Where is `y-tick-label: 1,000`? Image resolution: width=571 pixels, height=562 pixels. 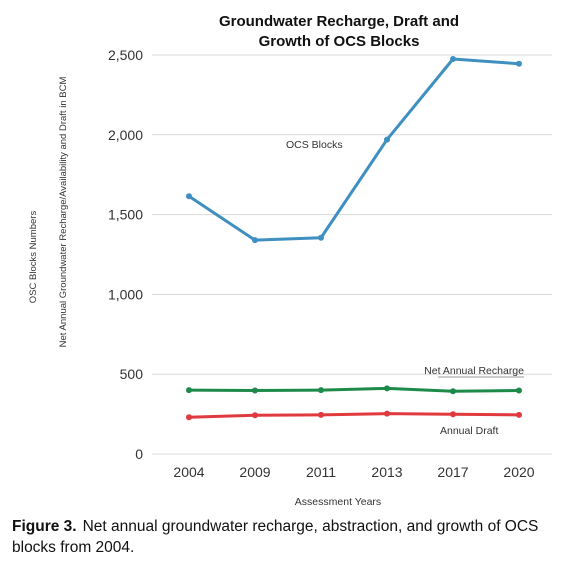 y-tick-label: 1,000 is located at coordinates (125, 294).